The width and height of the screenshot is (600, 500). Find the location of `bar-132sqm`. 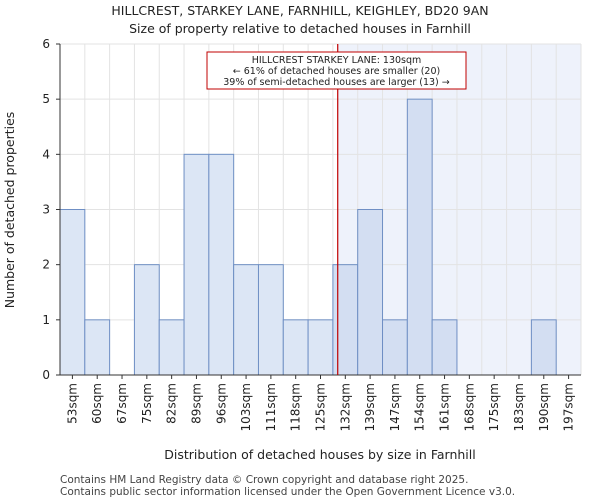

bar-132sqm is located at coordinates (345, 320).